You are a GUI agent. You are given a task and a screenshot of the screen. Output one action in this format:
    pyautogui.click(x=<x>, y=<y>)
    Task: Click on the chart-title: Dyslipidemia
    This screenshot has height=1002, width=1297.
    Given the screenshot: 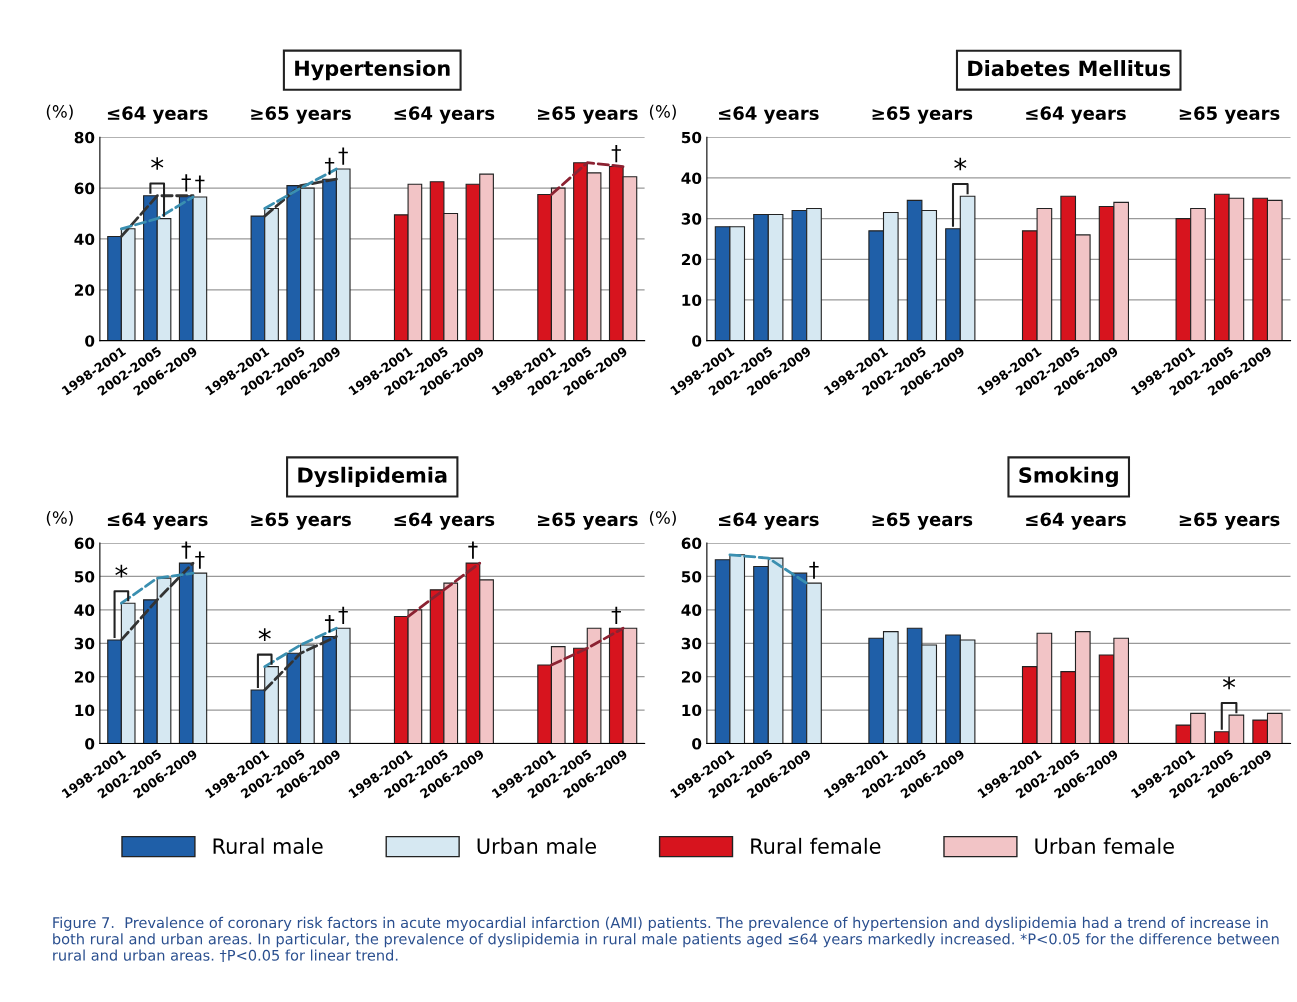 What is the action you would take?
    pyautogui.click(x=372, y=477)
    